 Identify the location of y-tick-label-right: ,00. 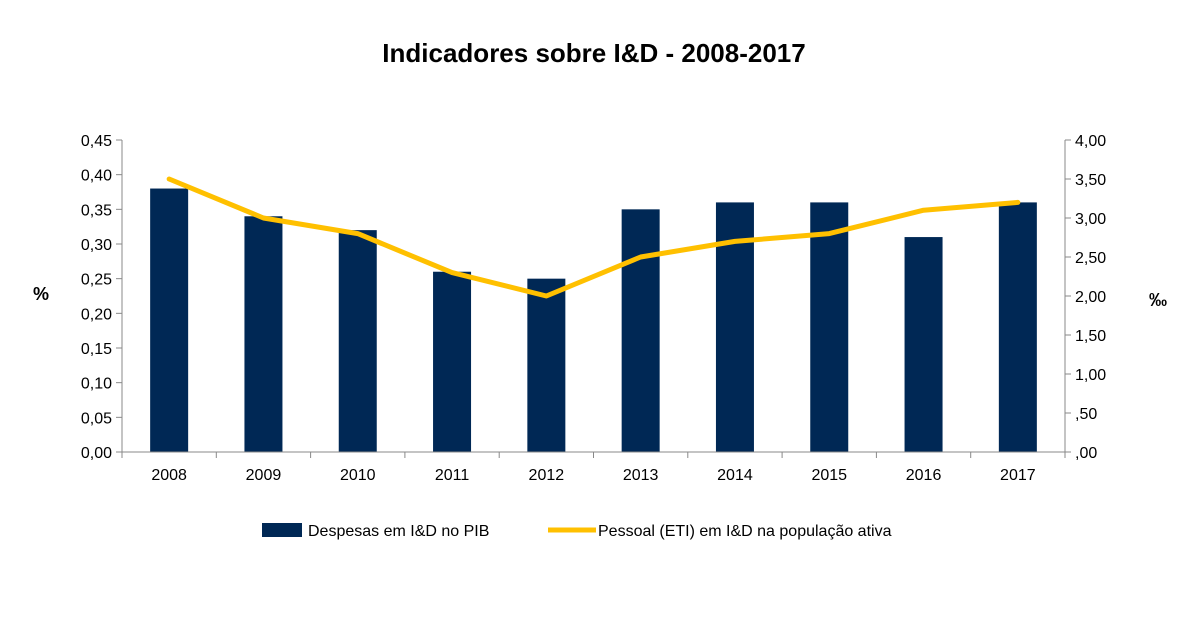
(1086, 453).